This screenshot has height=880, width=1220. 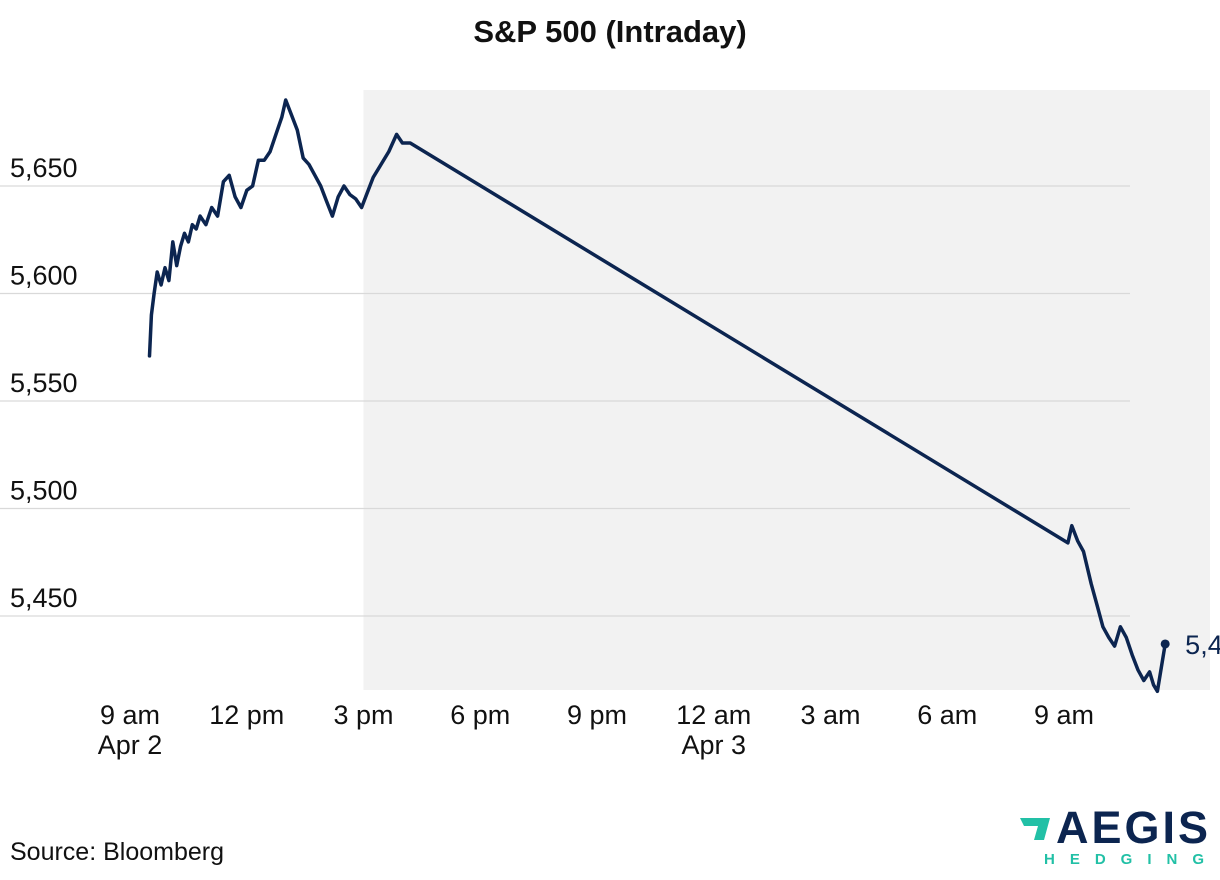 I want to click on x-tick-label: 12 am, so click(x=713, y=715).